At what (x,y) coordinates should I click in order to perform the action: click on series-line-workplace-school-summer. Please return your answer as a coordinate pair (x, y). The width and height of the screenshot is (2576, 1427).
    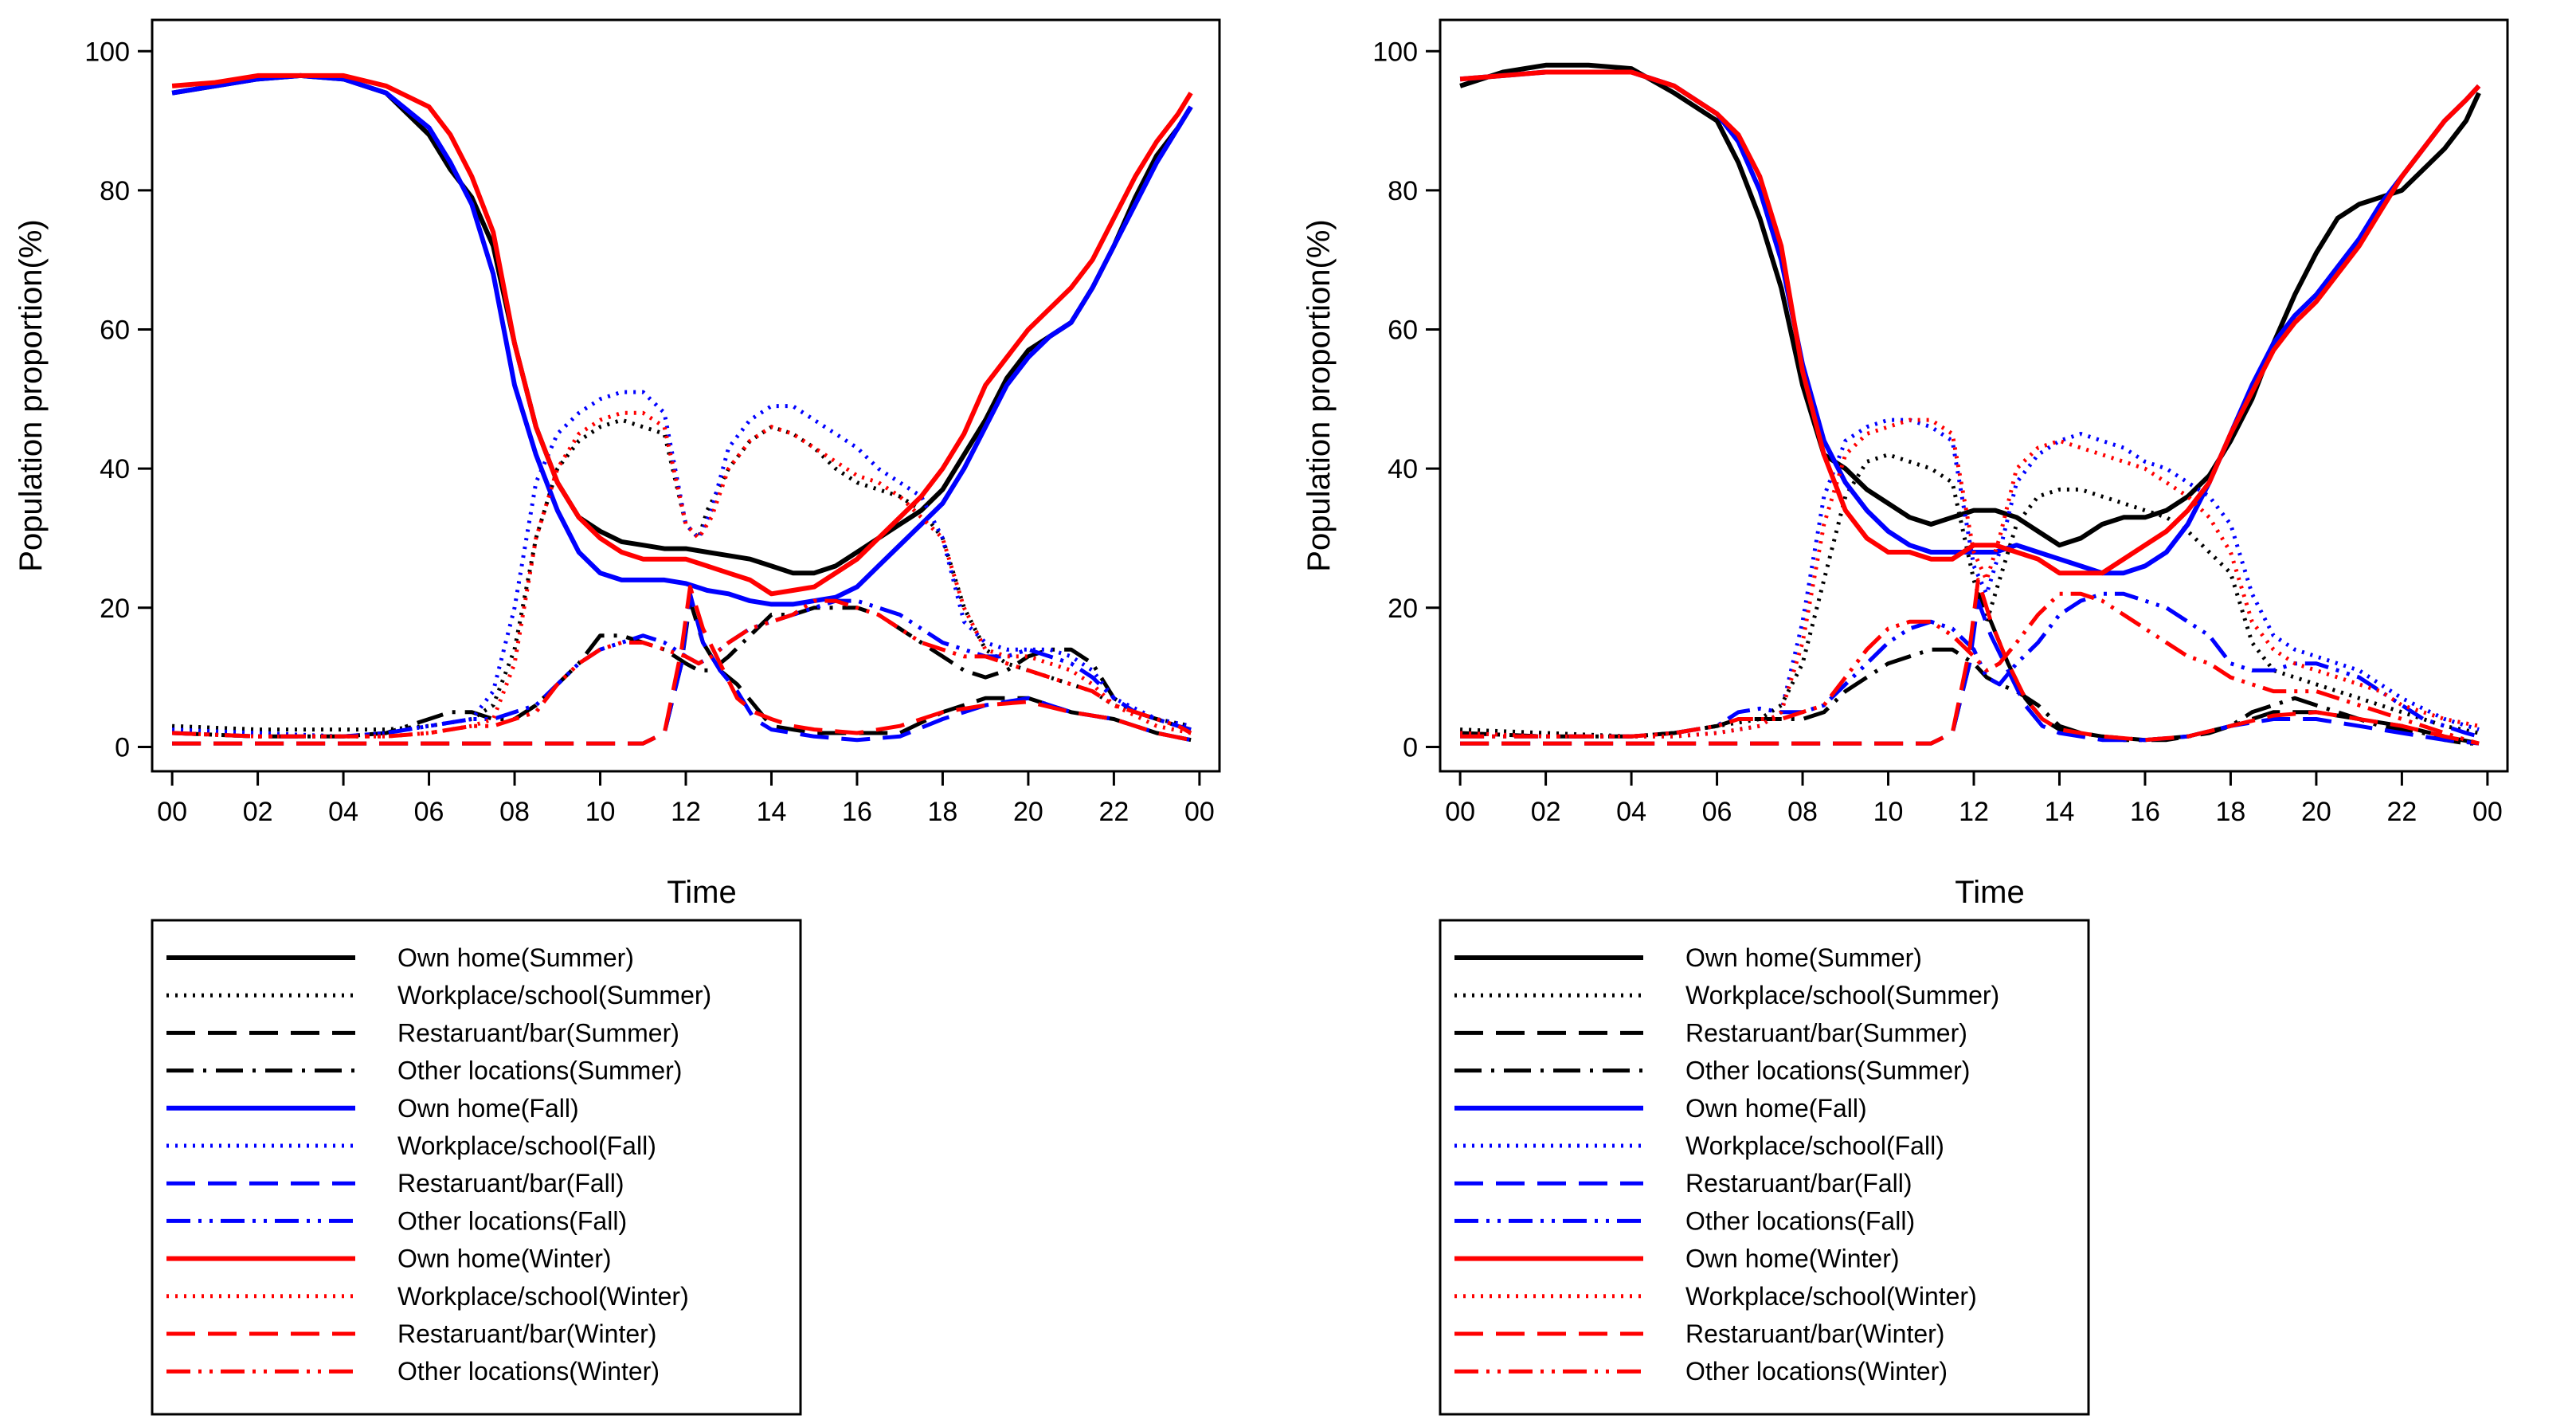
    Looking at the image, I should click on (681, 575).